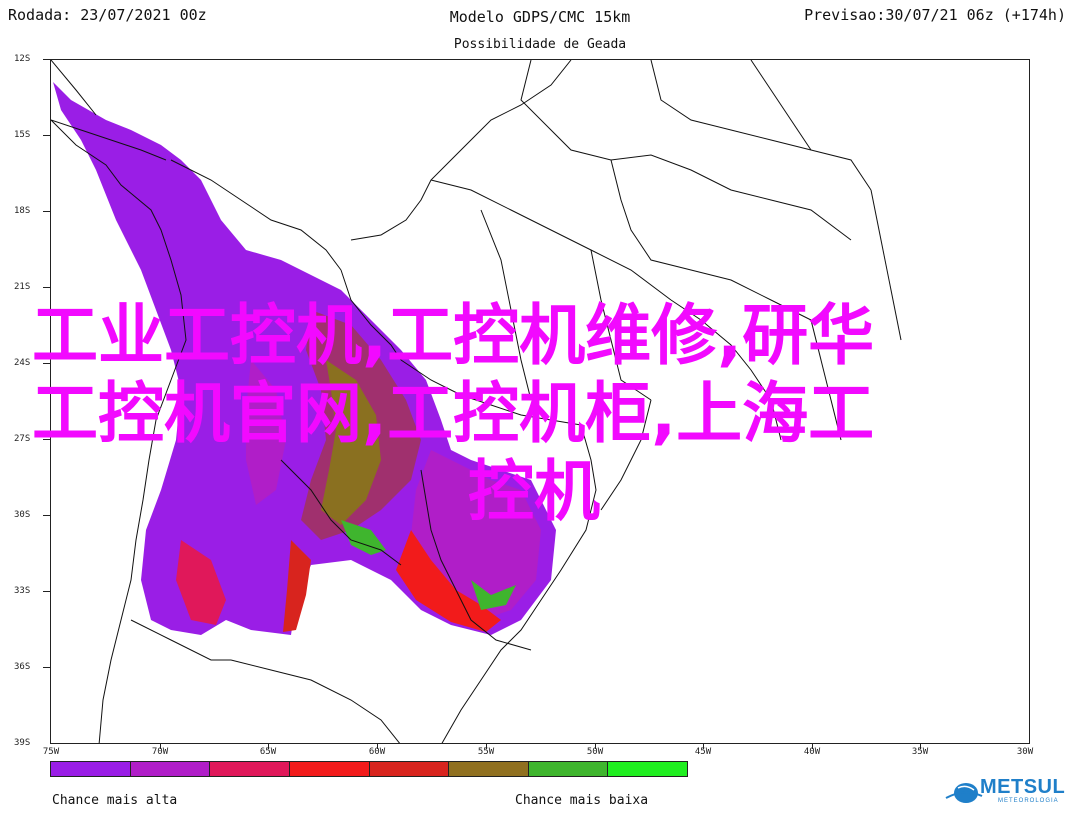 This screenshot has height=813, width=1080. What do you see at coordinates (812, 752) in the screenshot?
I see `lon-label: 40W` at bounding box center [812, 752].